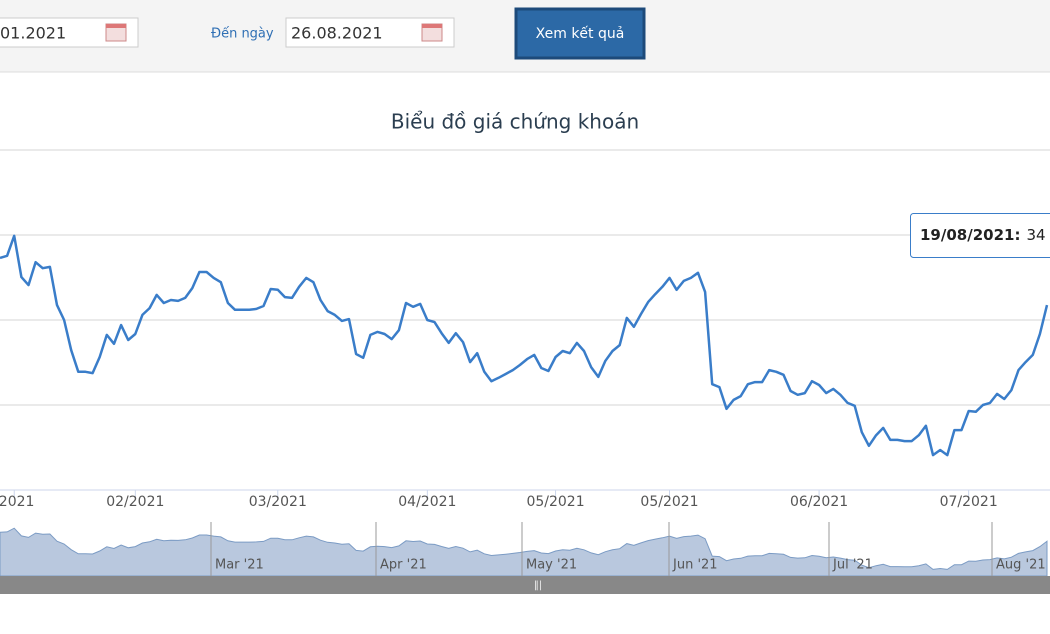 The width and height of the screenshot is (1050, 634). What do you see at coordinates (523, 552) in the screenshot?
I see `navigator-area` at bounding box center [523, 552].